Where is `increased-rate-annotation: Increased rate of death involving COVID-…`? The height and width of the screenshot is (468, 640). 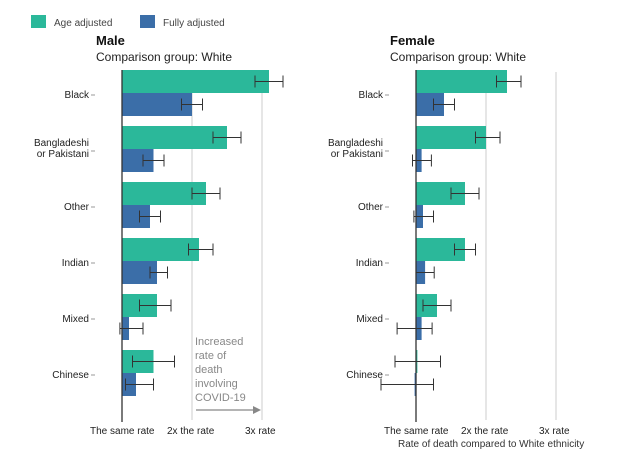 increased-rate-annotation: Increased rate of death involving COVID-… is located at coordinates (228, 375).